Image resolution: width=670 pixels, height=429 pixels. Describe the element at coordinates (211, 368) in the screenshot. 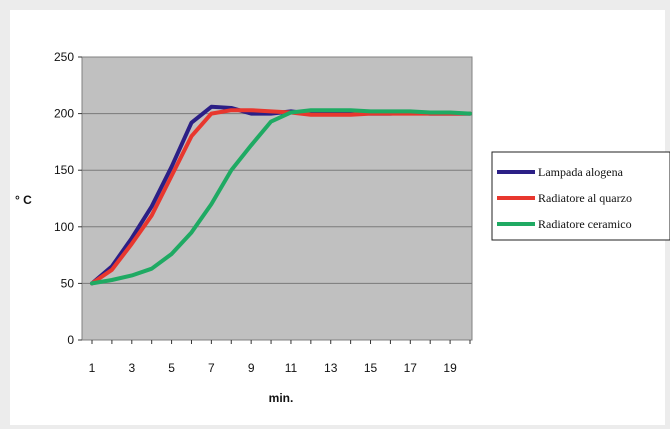

I see `x-tick-label: 7` at that location.